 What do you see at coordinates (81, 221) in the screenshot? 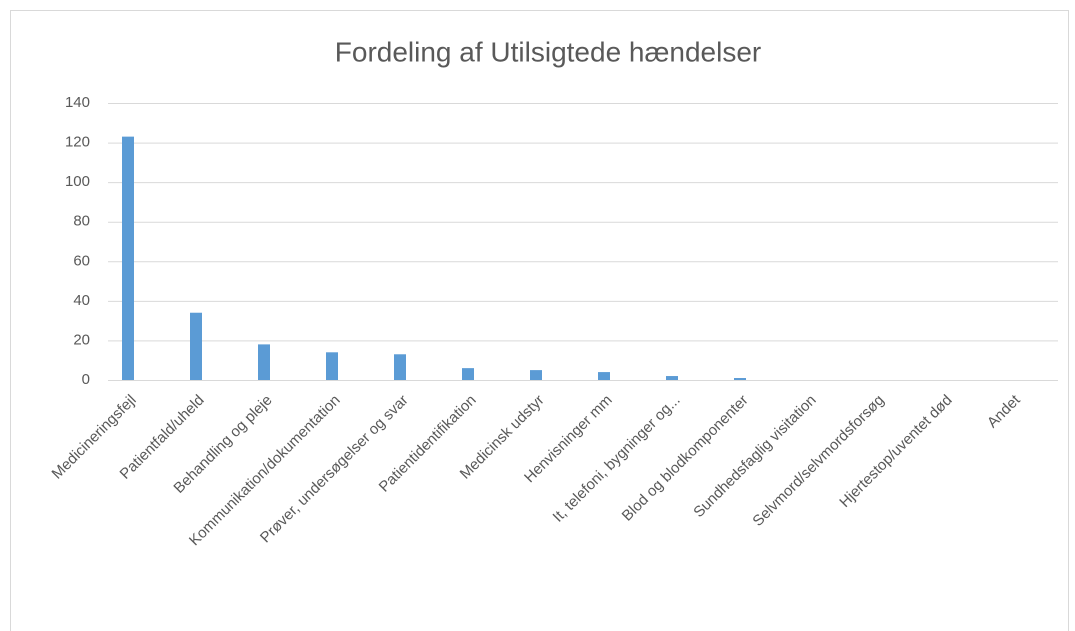
I see `y-tick-label: 80` at bounding box center [81, 221].